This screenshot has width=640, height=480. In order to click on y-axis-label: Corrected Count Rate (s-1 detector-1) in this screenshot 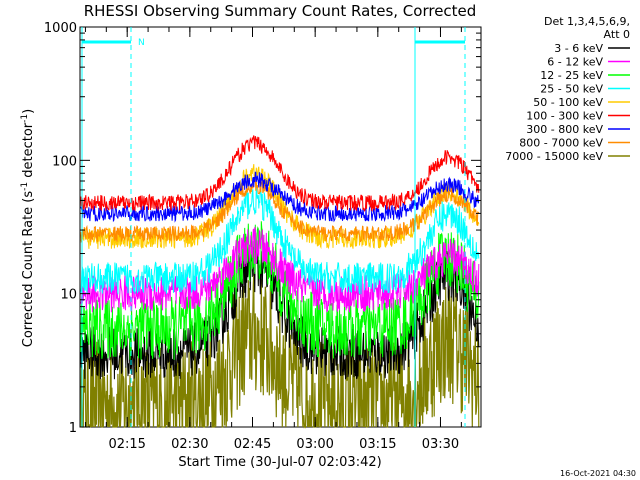, I will do `click(28, 228)`.